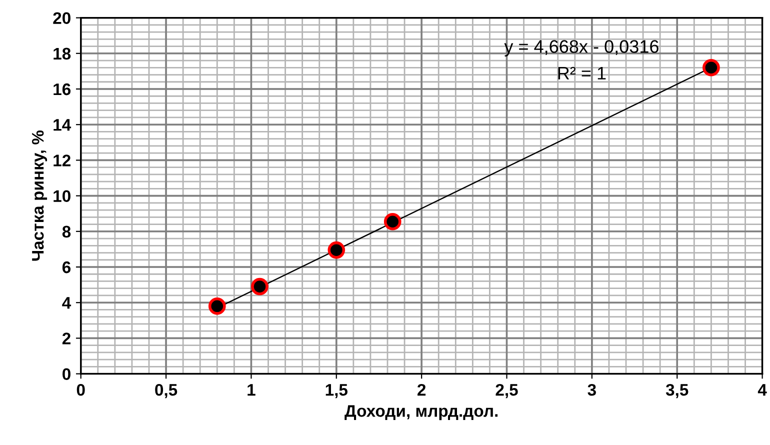  I want to click on y-tick-label: 8, so click(66, 232).